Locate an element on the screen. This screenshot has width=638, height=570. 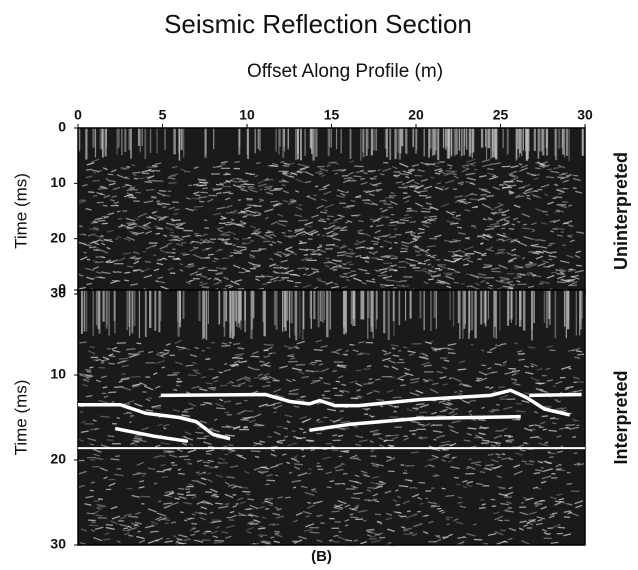
x-tick-label: 5 is located at coordinates (163, 115).